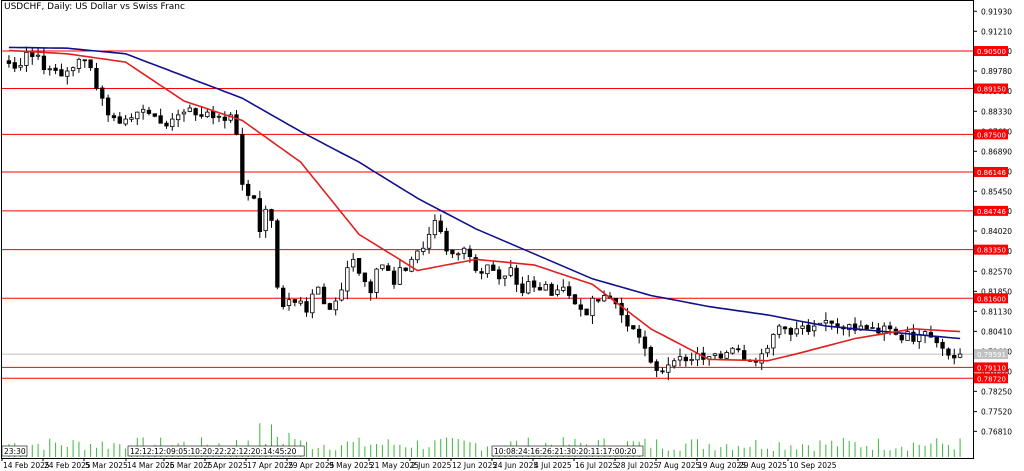  What do you see at coordinates (996, 412) in the screenshot?
I see `y-tick-label: 0.77520` at bounding box center [996, 412].